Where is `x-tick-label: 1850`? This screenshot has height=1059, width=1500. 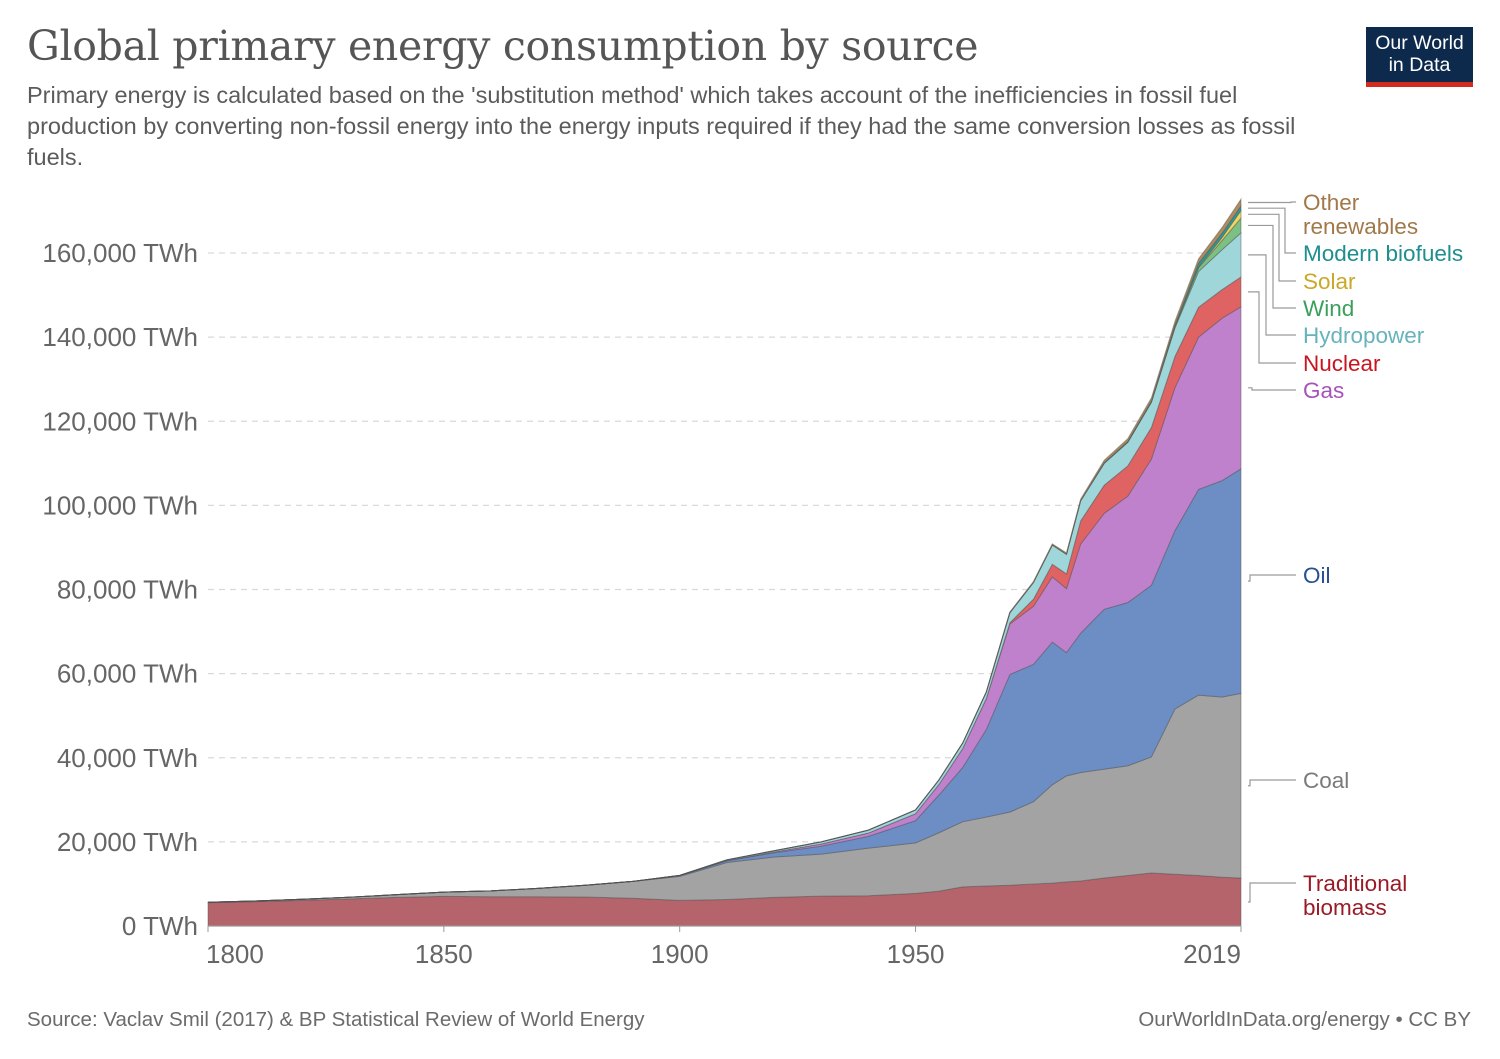
x-tick-label: 1850 is located at coordinates (444, 954).